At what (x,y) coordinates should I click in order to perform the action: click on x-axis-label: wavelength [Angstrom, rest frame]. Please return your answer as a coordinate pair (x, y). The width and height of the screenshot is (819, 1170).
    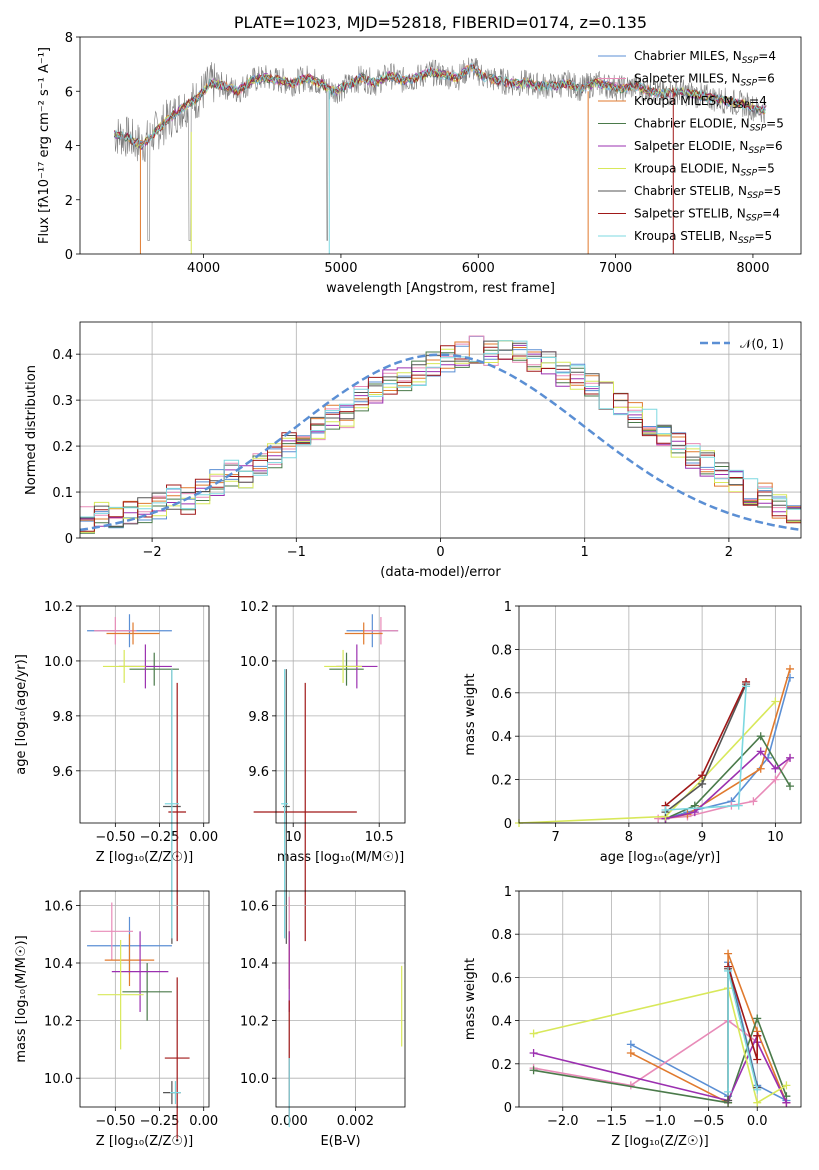
    Looking at the image, I should click on (440, 288).